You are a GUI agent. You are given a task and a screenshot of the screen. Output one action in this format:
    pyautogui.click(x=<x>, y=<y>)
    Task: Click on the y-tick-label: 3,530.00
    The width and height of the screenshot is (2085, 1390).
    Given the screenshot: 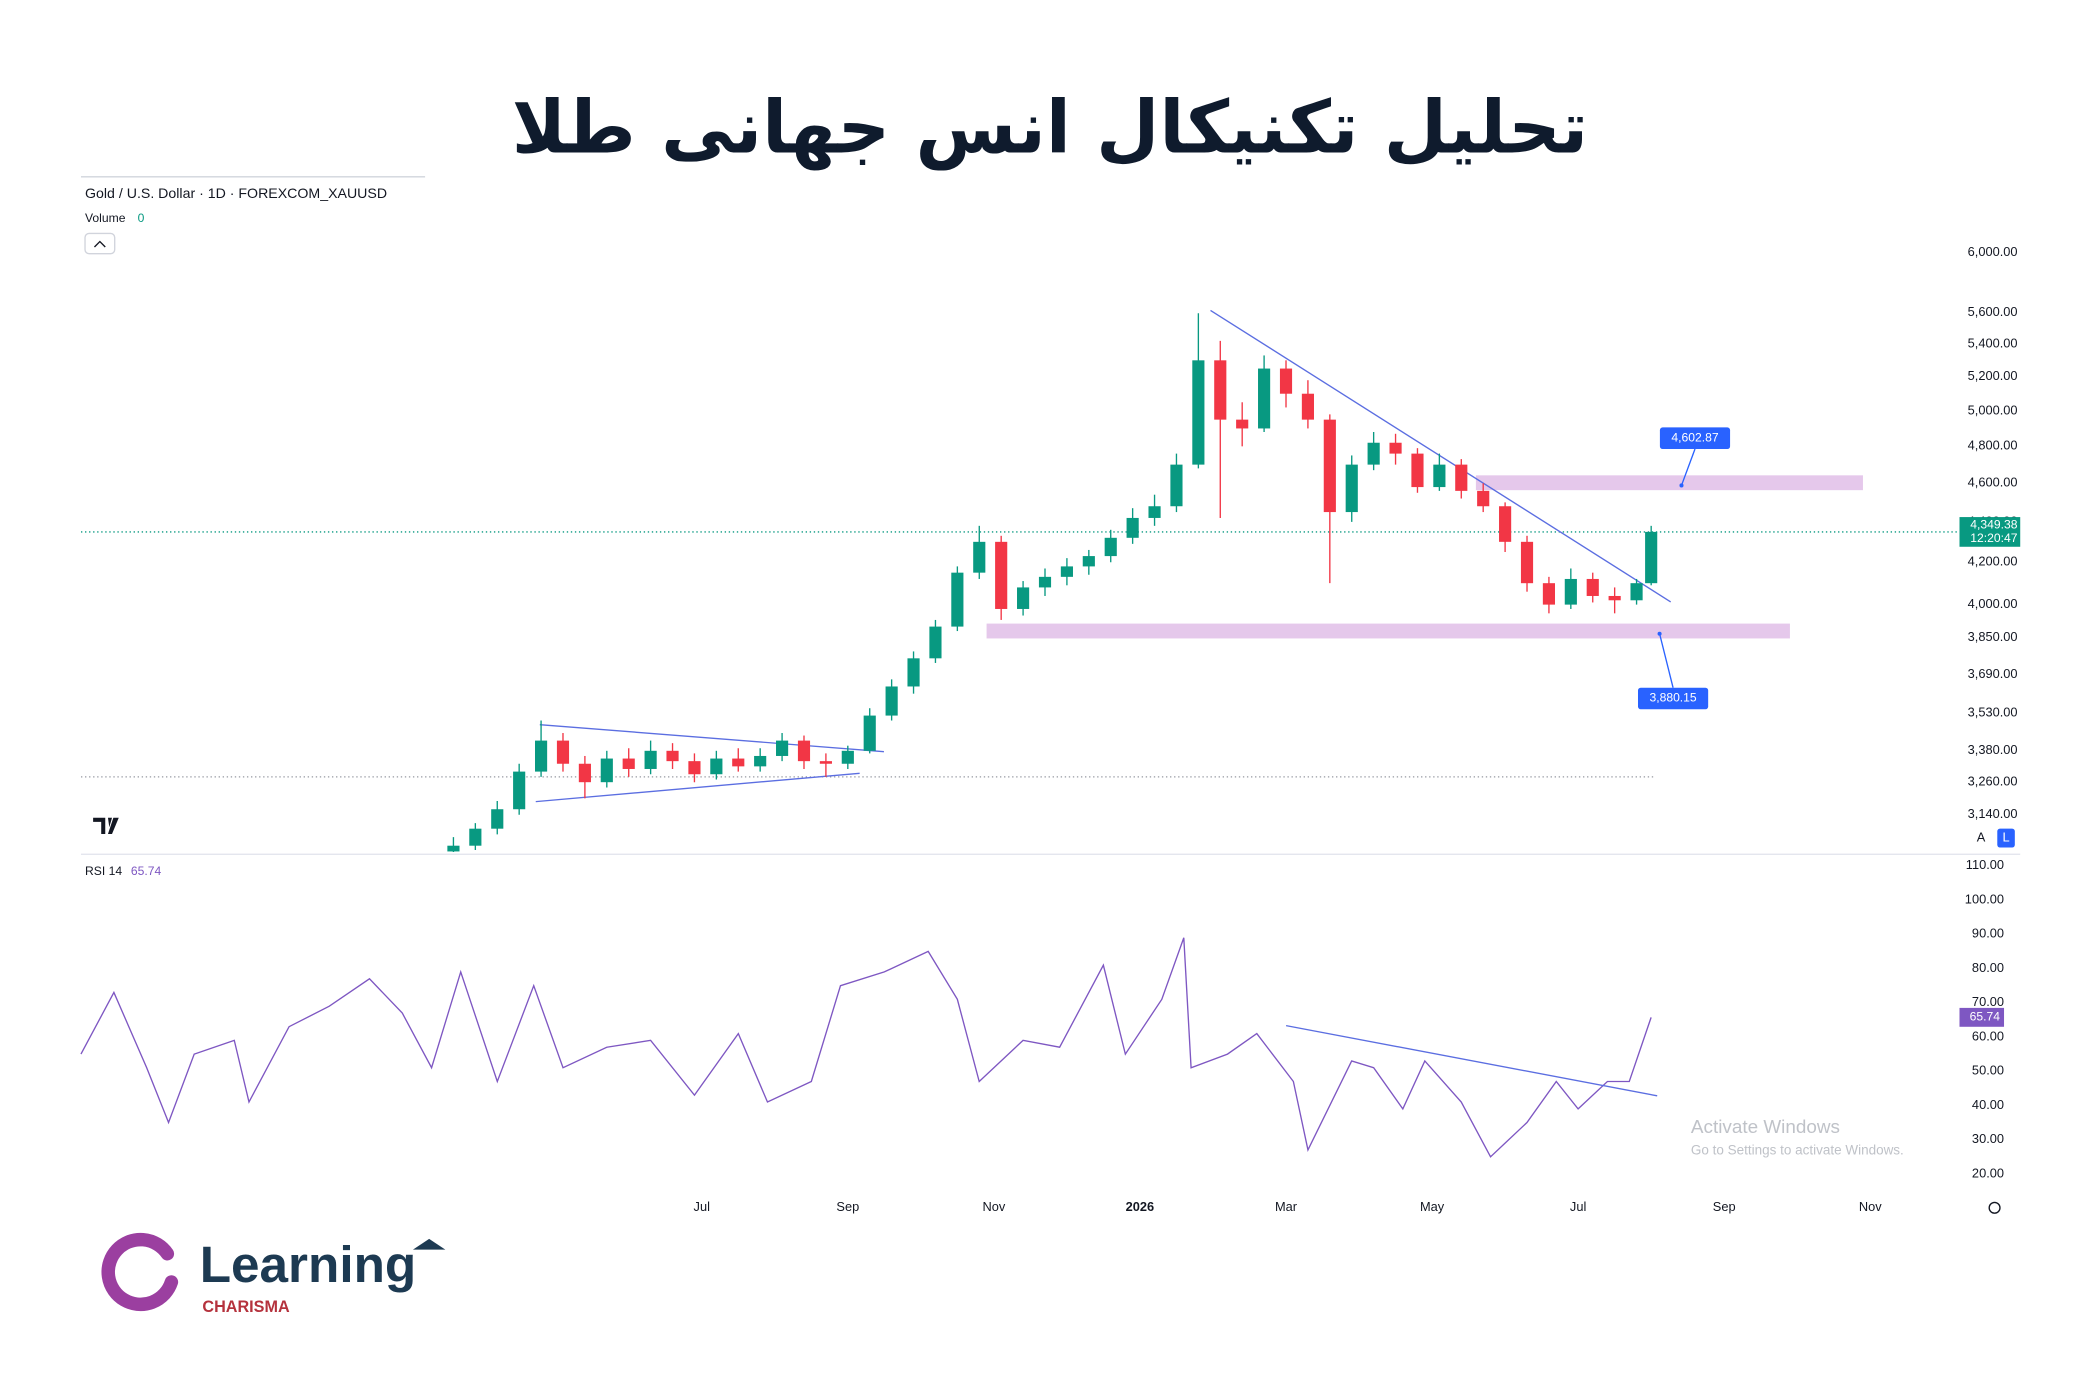 What is the action you would take?
    pyautogui.click(x=1993, y=712)
    